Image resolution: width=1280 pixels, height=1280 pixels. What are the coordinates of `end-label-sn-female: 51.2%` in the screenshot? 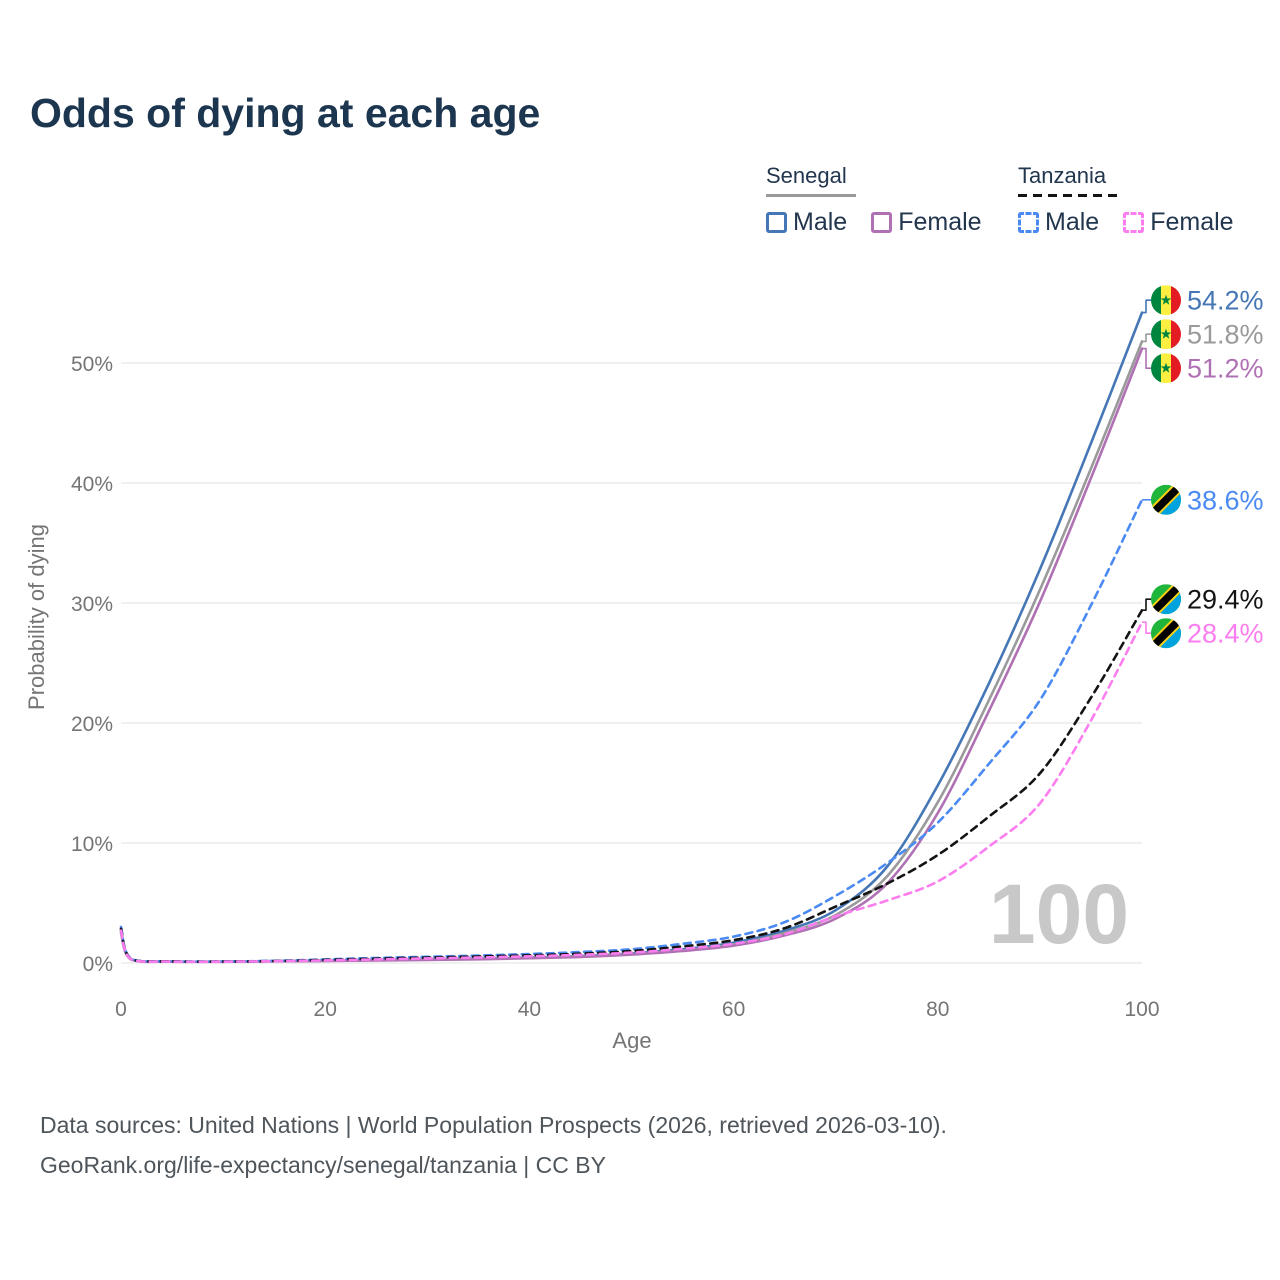 It's located at (1225, 369).